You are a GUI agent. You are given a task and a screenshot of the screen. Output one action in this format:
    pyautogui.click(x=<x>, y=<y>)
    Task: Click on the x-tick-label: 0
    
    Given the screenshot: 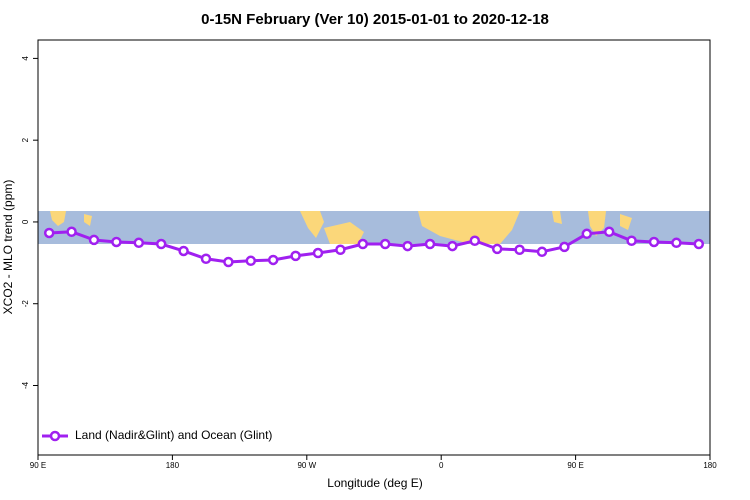 What is the action you would take?
    pyautogui.click(x=441, y=465)
    